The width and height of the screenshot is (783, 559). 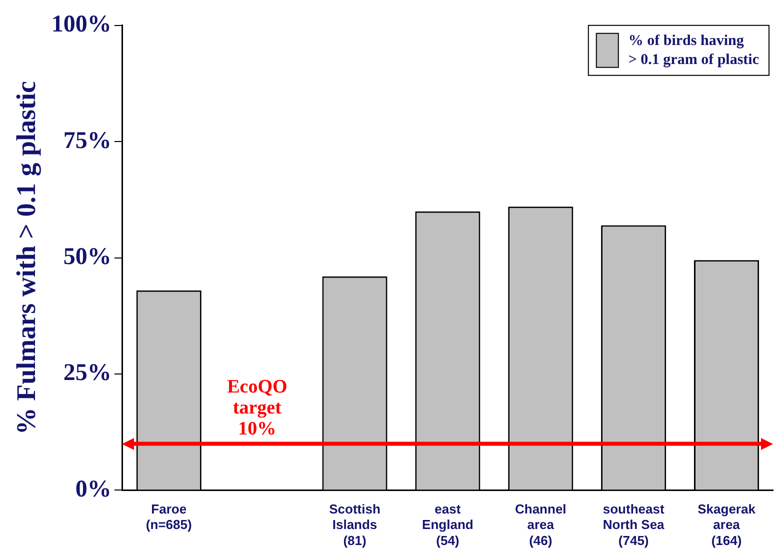 What do you see at coordinates (87, 141) in the screenshot?
I see `y-tick-label: 75%` at bounding box center [87, 141].